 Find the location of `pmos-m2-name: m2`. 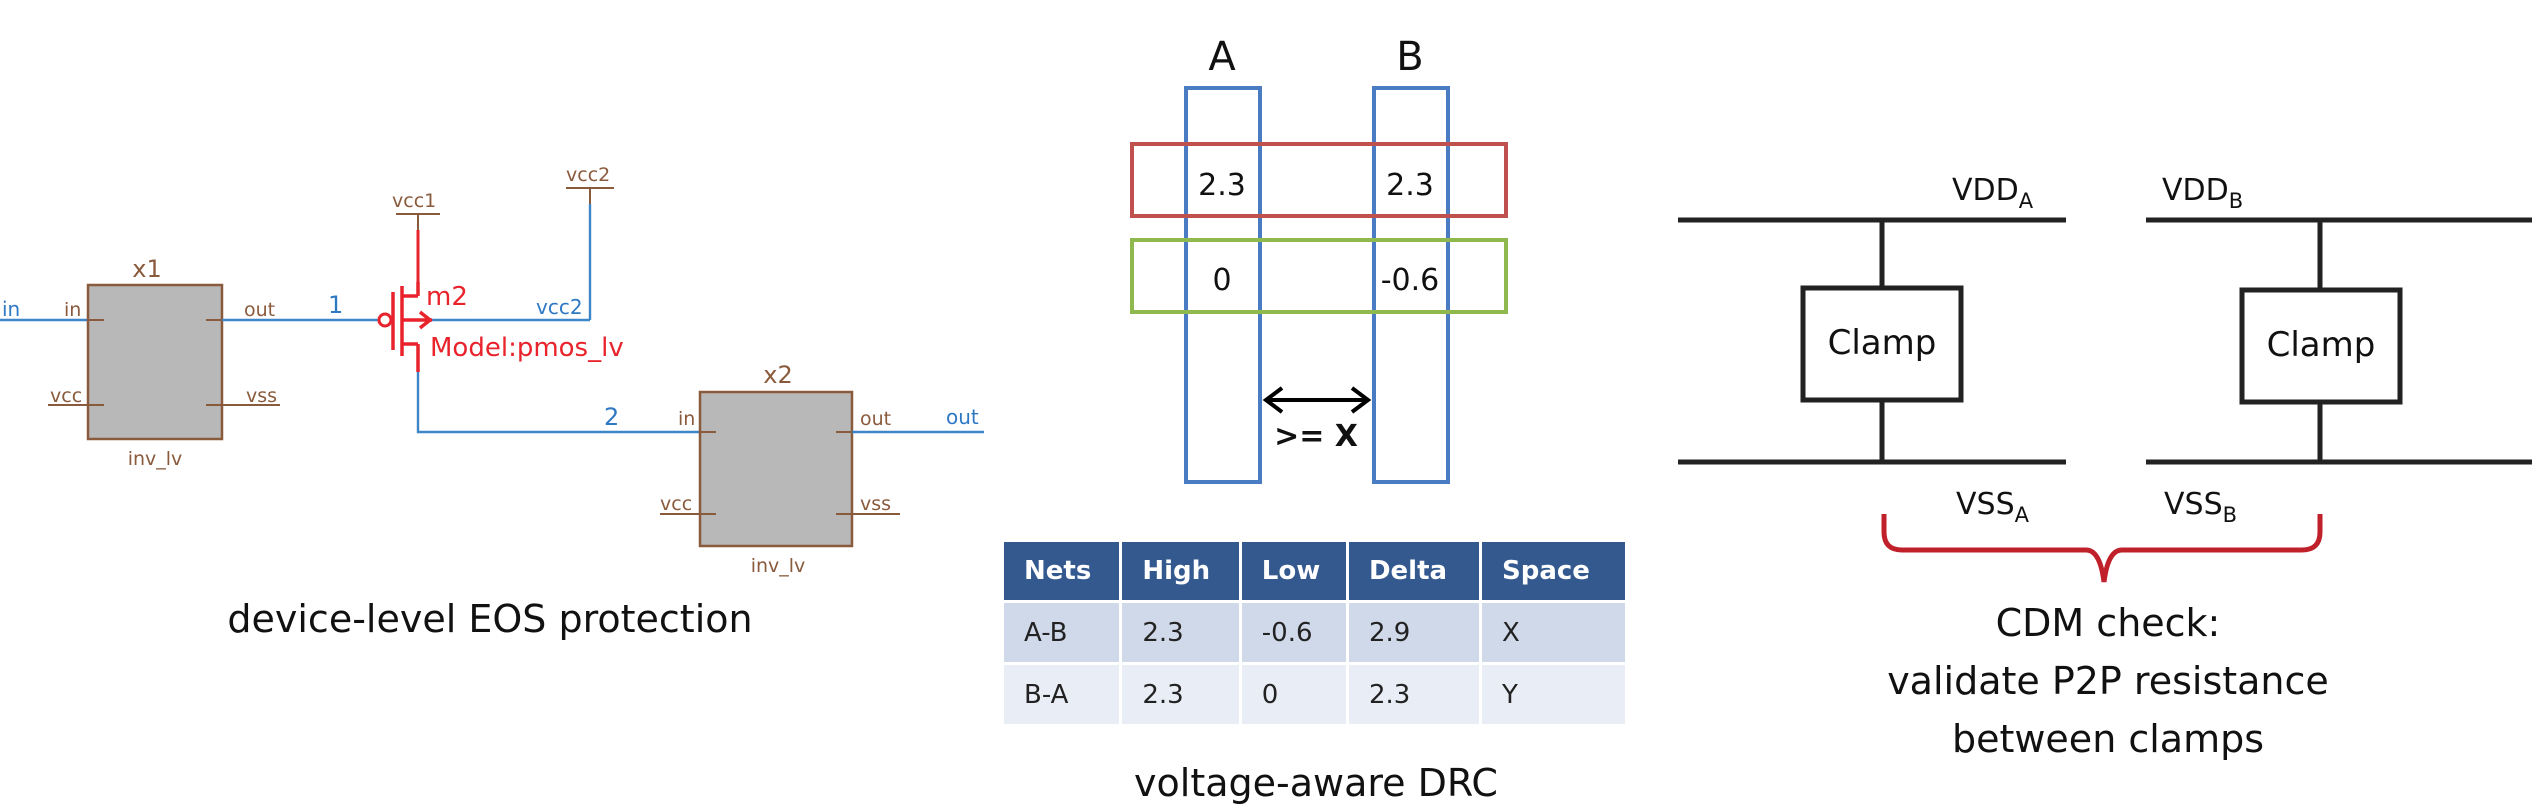

pmos-m2-name: m2 is located at coordinates (447, 297).